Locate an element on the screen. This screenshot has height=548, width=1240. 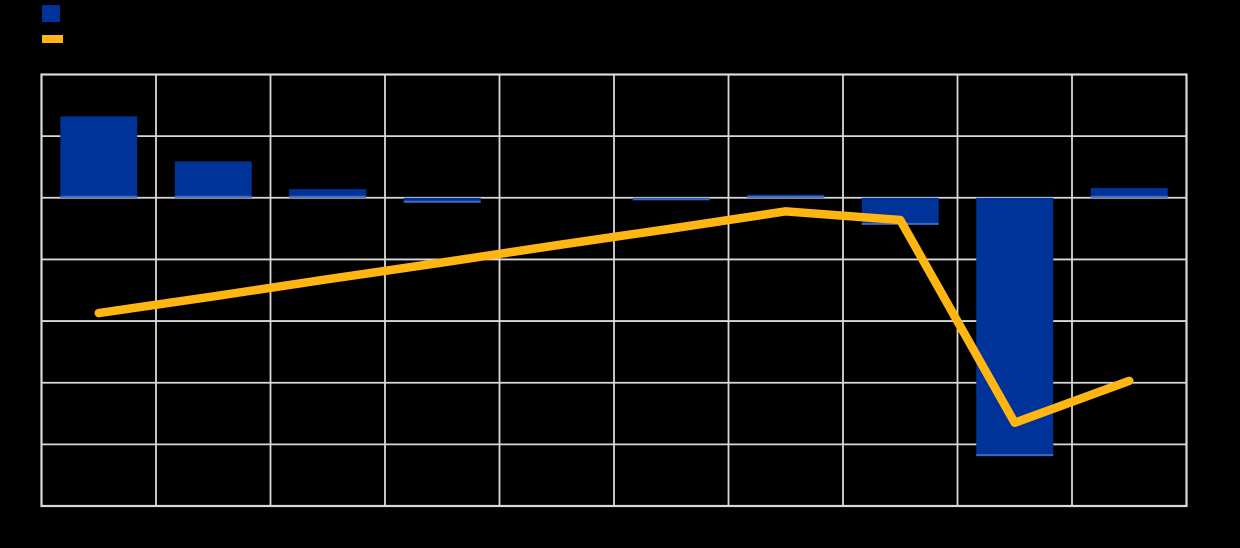
line-series-swatch is located at coordinates (52, 39).